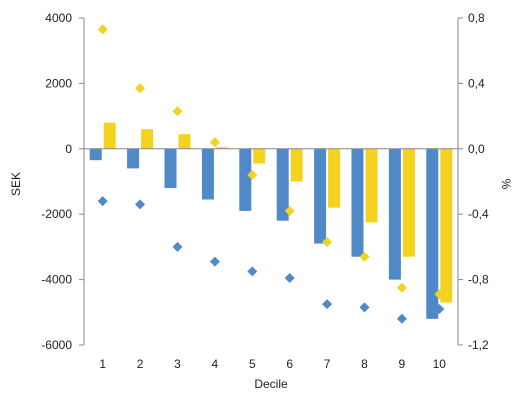  I want to click on left-y-tick-label: -2000, so click(56, 214).